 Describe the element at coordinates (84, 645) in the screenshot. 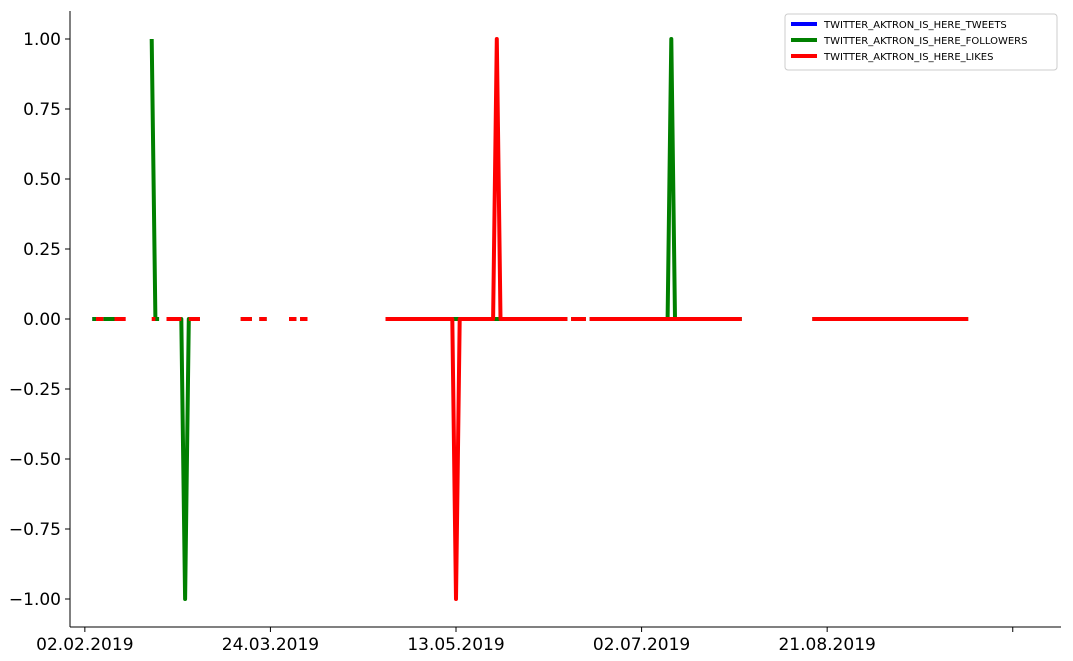

I see `x-tick-label: 02.02.2019` at that location.